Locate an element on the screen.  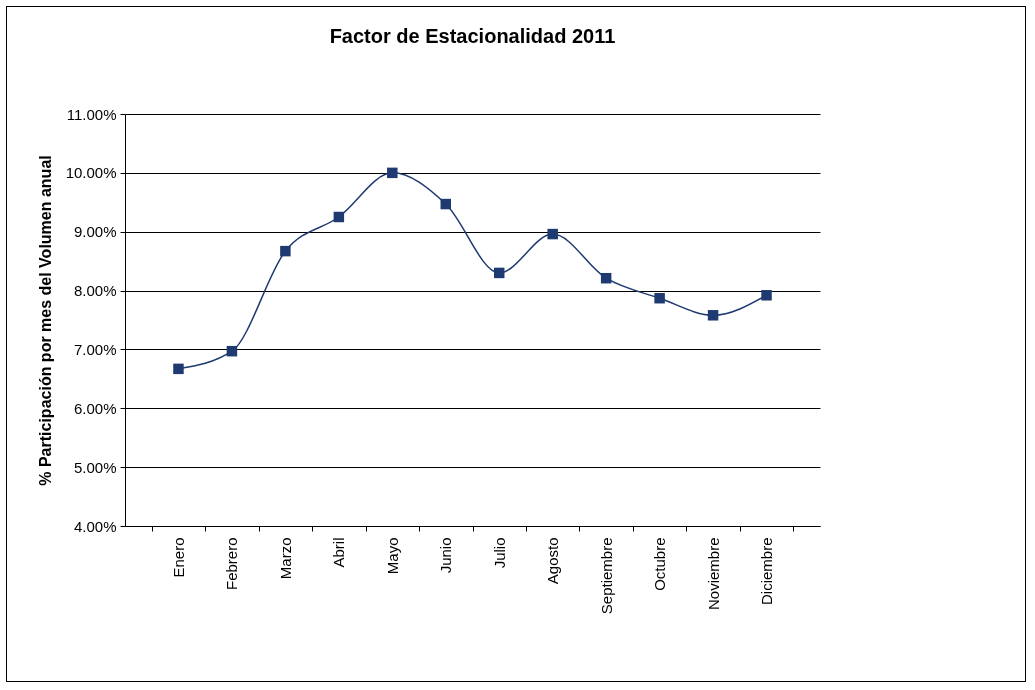
x-tick-label: Agosto is located at coordinates (553, 561).